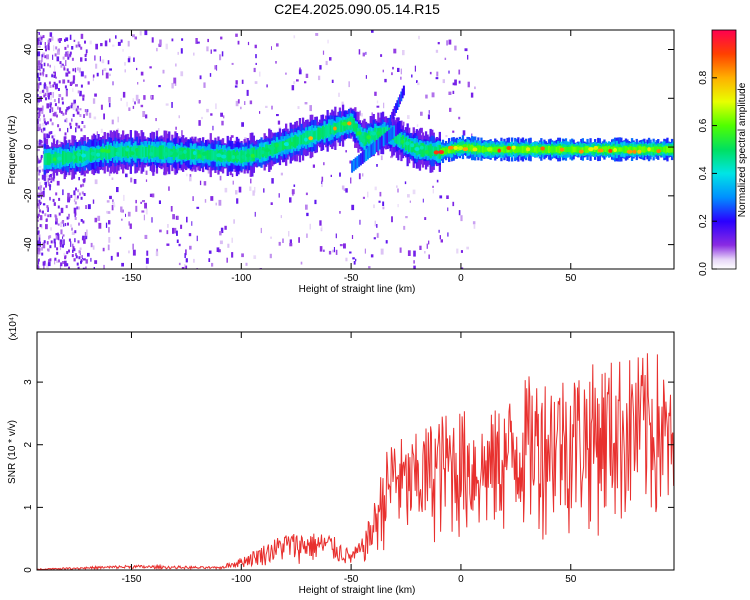 The height and width of the screenshot is (600, 750). I want to click on colorbar-tick-label: 0.8, so click(703, 77).